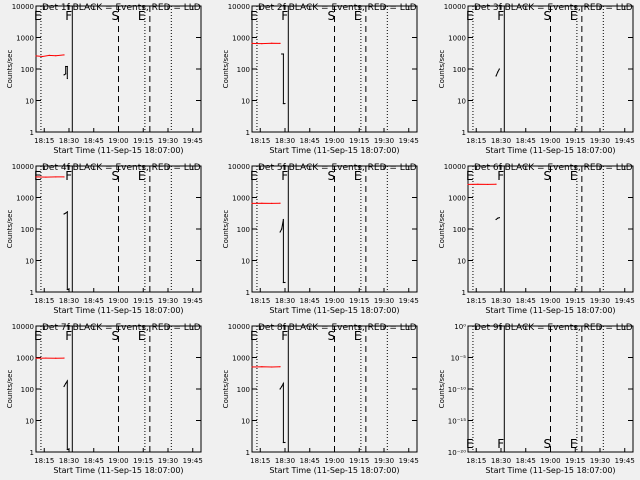 This screenshot has width=640, height=480. What do you see at coordinates (337, 8) in the screenshot?
I see `chart-title: Det 2f BLACK = Events, RED = LLD` at bounding box center [337, 8].